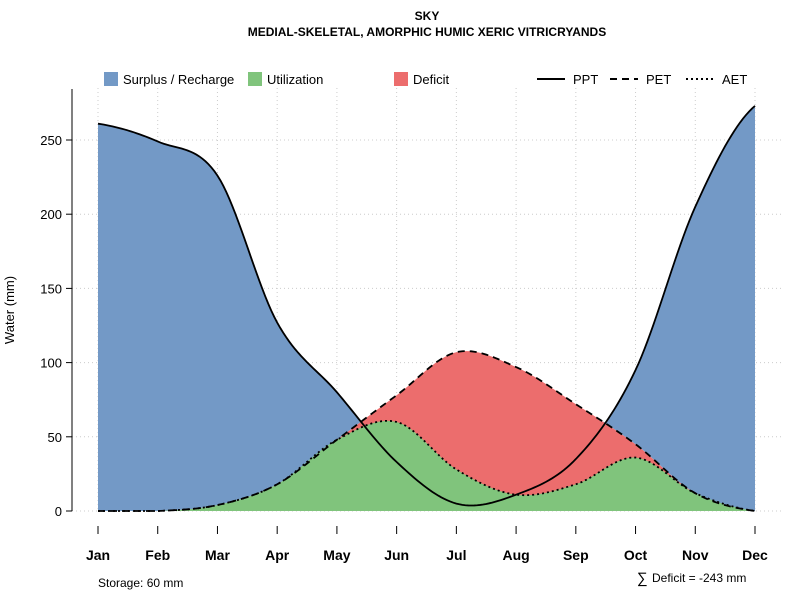 The width and height of the screenshot is (800, 605). Describe the element at coordinates (636, 555) in the screenshot. I see `x-tick-label-oct: Oct` at that location.